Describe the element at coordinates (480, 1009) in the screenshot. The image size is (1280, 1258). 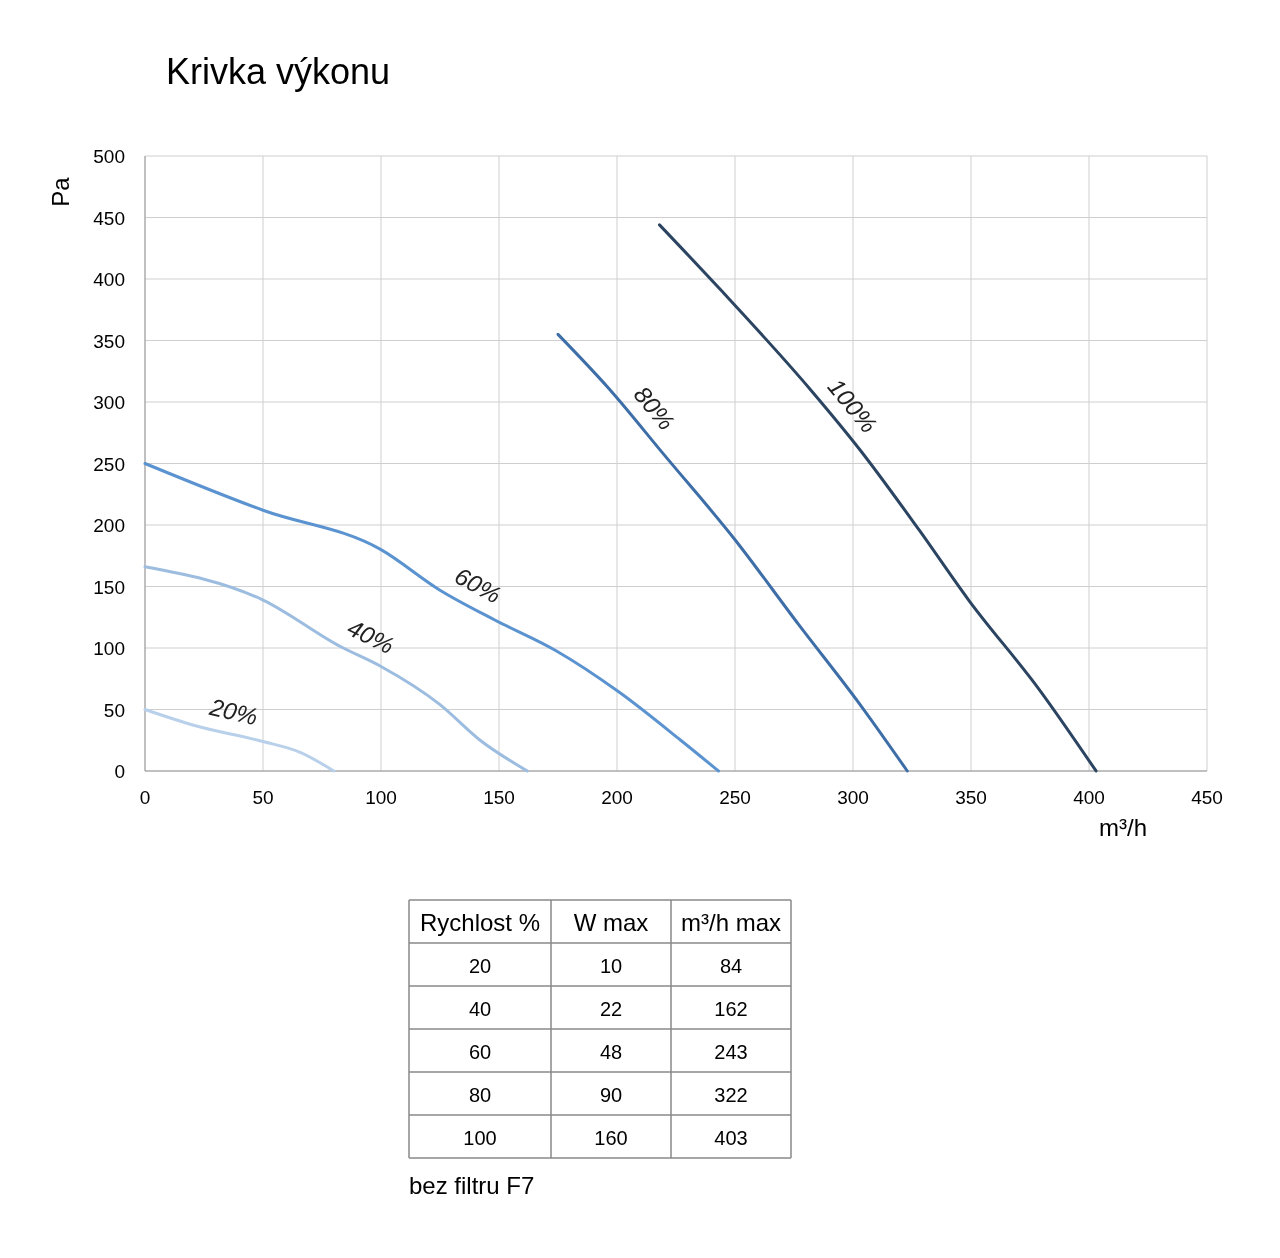
I see `y-tick-label: 40` at that location.